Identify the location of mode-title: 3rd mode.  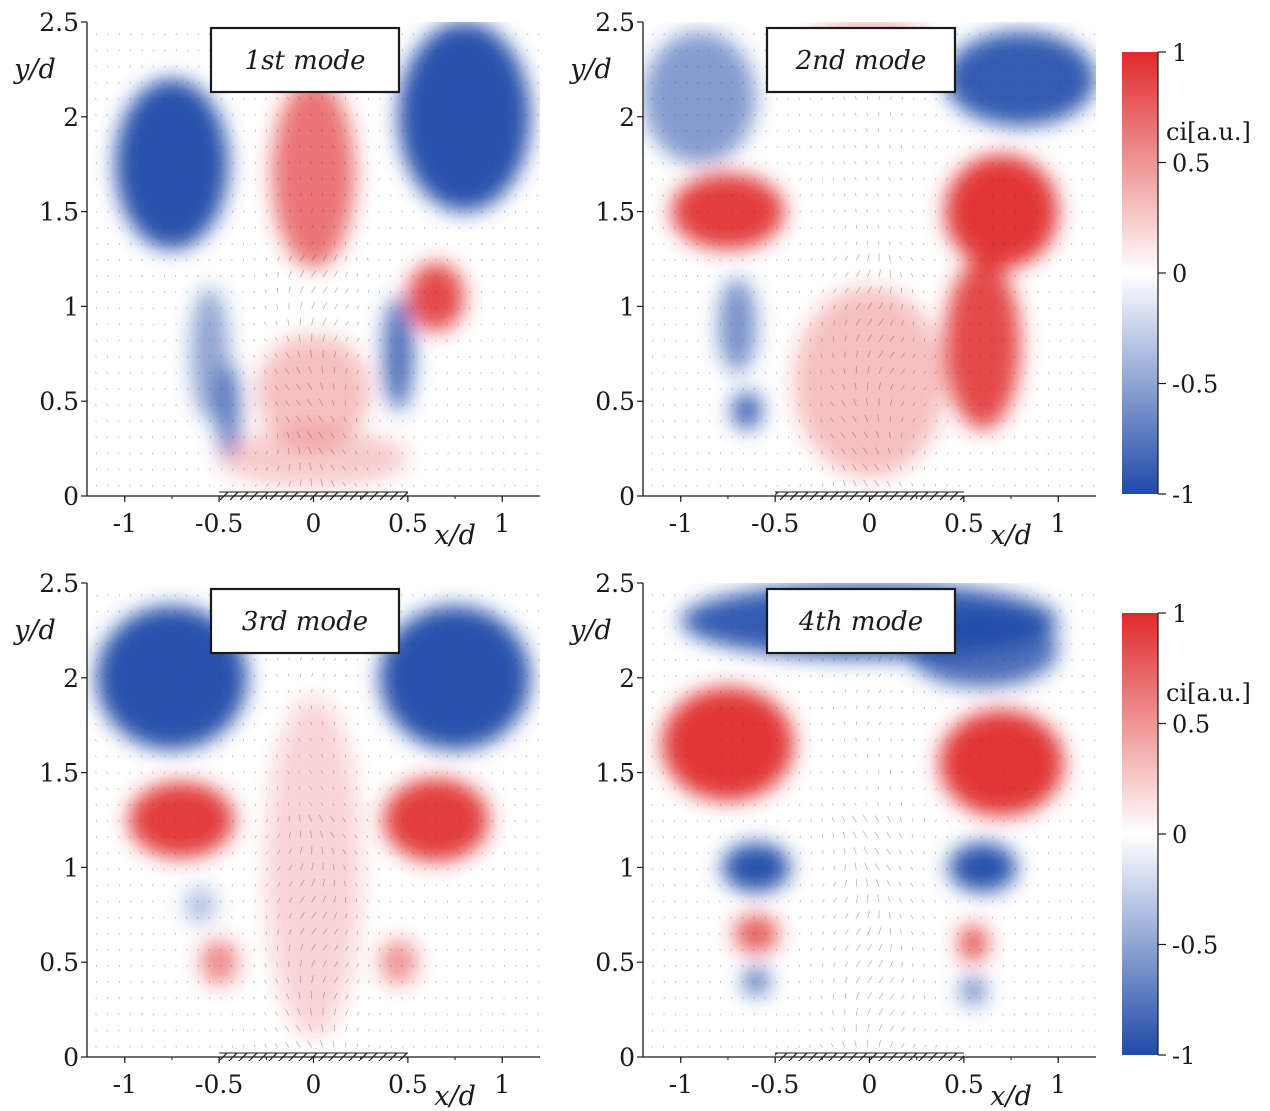
(305, 622).